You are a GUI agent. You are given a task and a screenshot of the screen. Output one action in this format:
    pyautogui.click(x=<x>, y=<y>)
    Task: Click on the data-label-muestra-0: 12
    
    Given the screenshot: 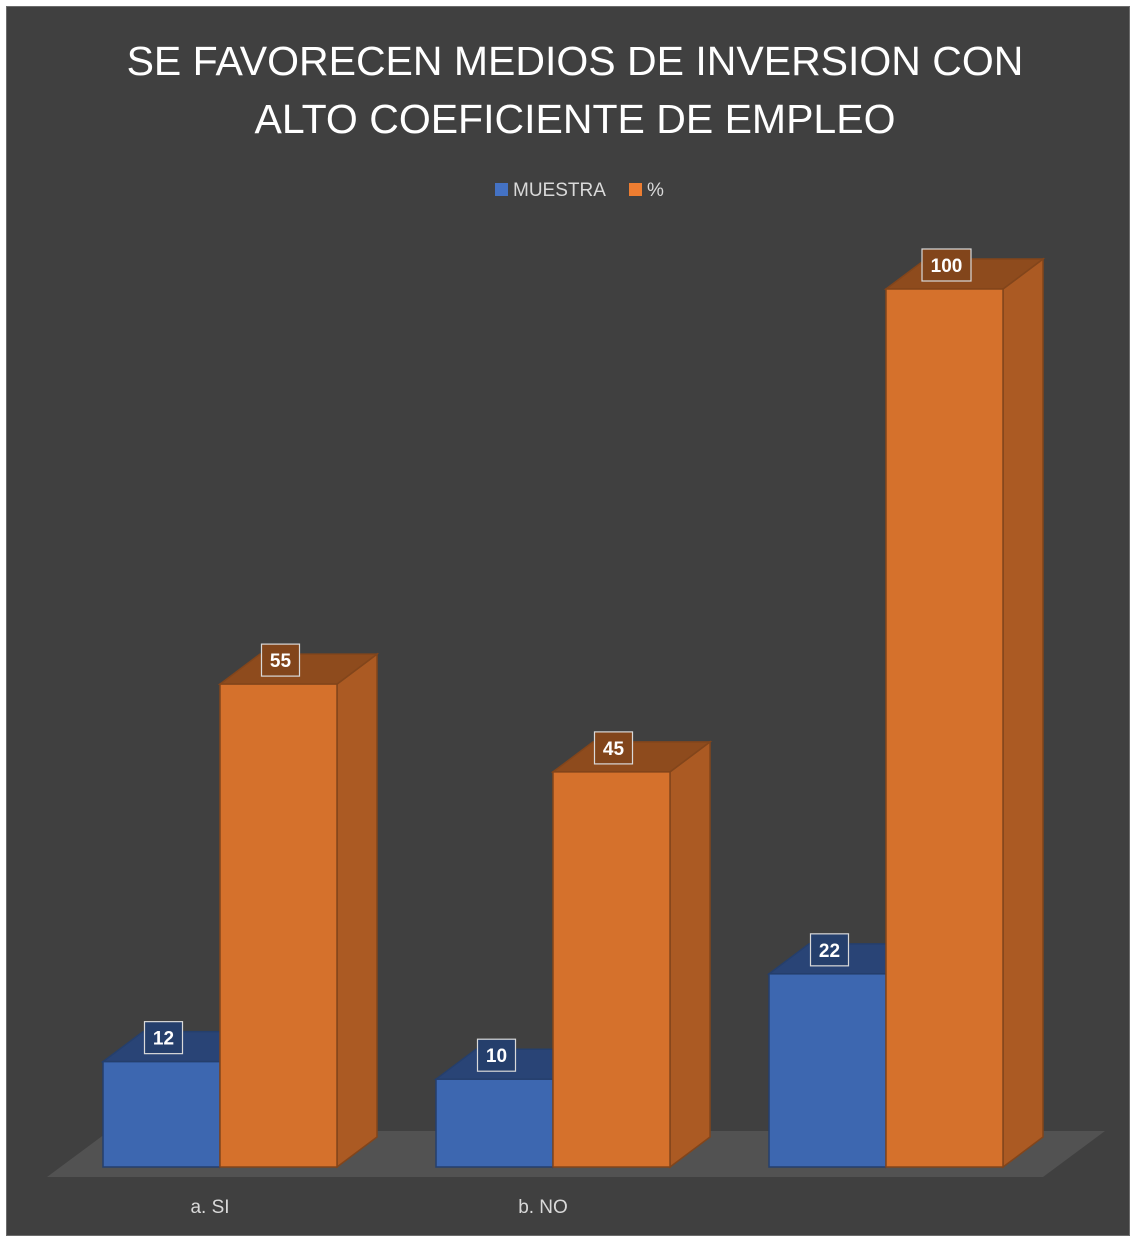 What is the action you would take?
    pyautogui.click(x=163, y=1039)
    